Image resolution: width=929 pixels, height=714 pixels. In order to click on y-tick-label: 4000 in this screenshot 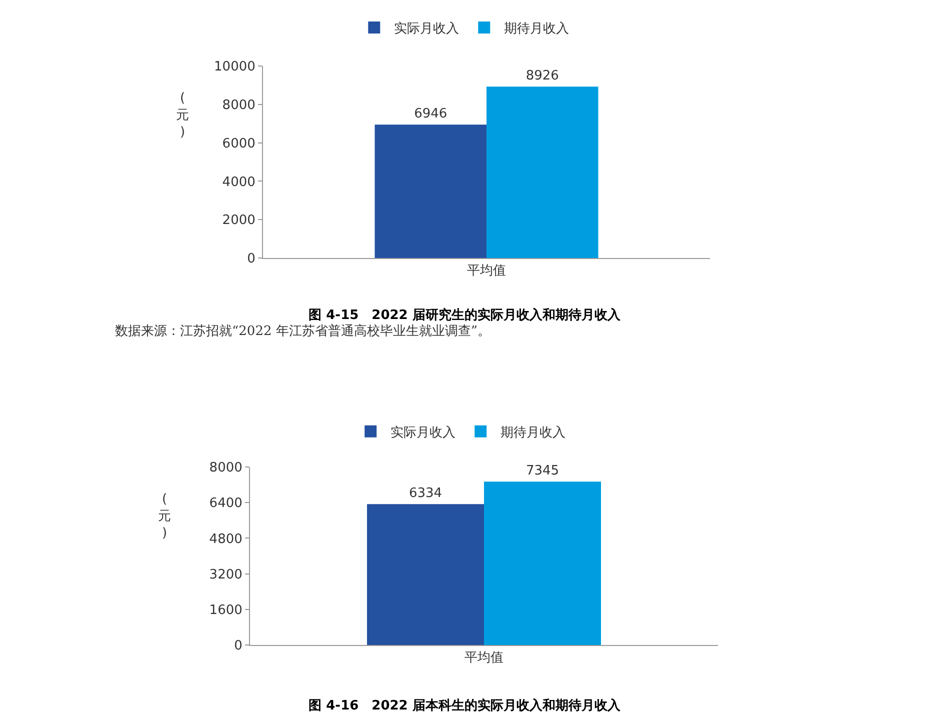, I will do `click(239, 182)`.